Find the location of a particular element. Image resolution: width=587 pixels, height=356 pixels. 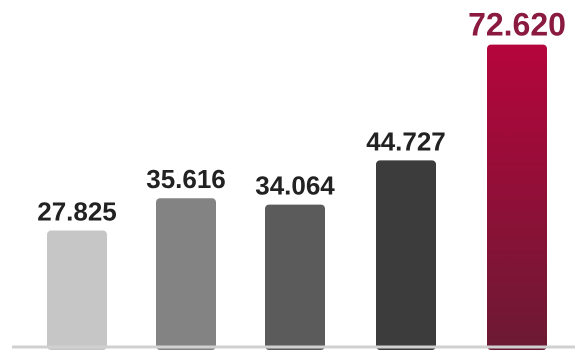

value-label-first: 27.825 is located at coordinates (77, 212).